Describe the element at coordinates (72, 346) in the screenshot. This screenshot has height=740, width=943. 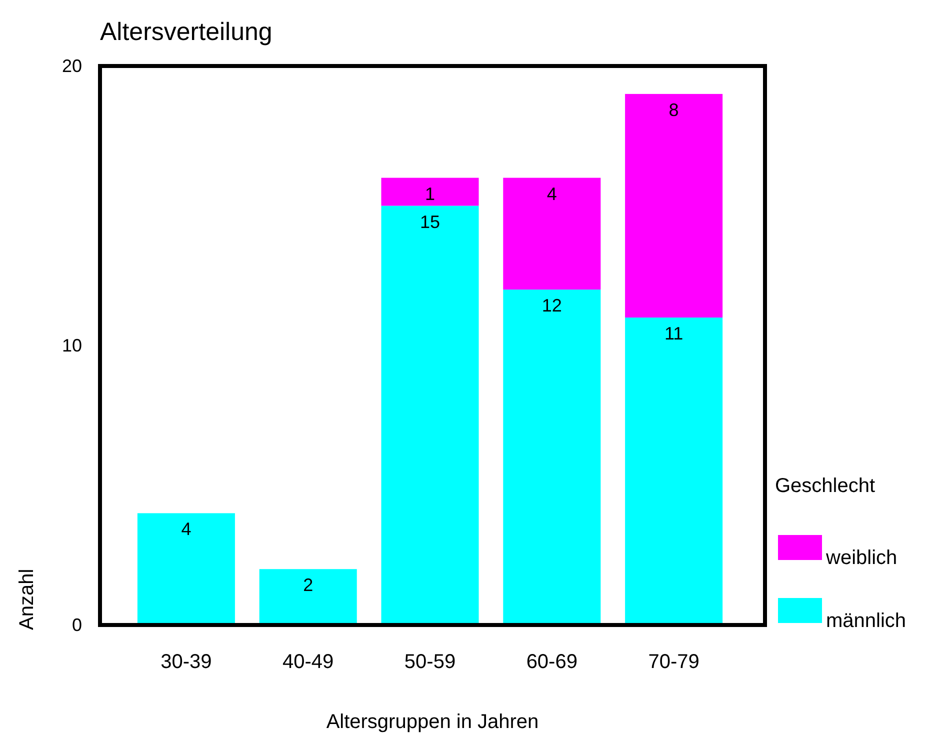
I see `y-tick-label: 10` at that location.